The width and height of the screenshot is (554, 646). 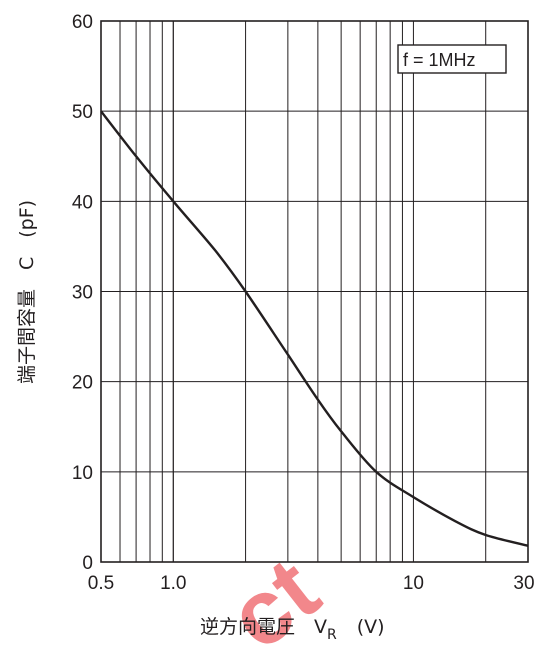 I want to click on x-axis-label-main: 逆方向電圧 V, so click(x=263, y=627).